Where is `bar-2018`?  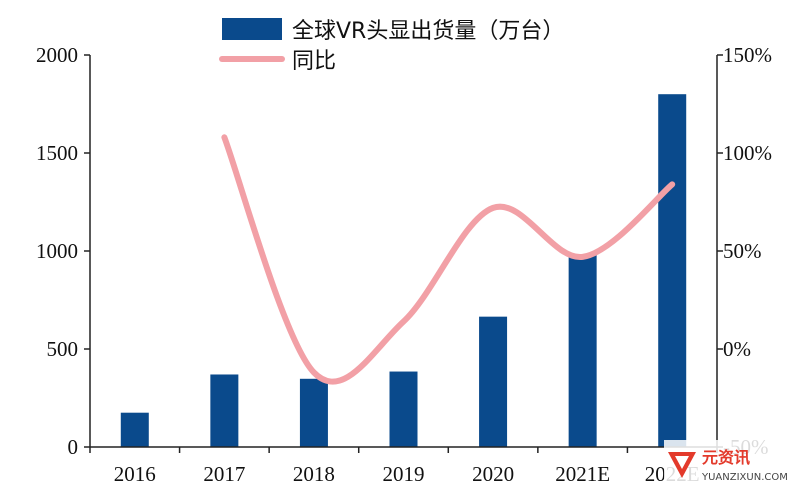
bar-2018 is located at coordinates (313, 412).